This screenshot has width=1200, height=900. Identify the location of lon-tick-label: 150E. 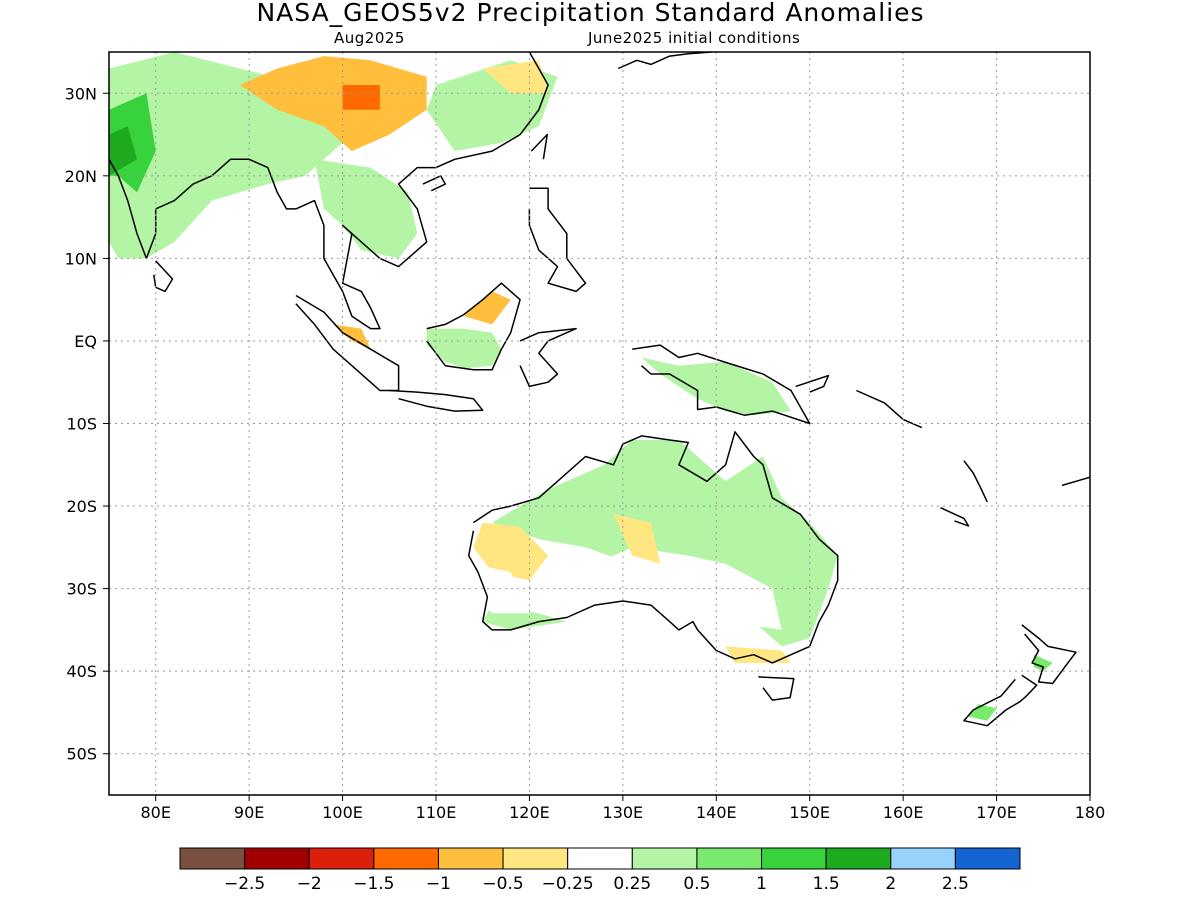
(809, 812).